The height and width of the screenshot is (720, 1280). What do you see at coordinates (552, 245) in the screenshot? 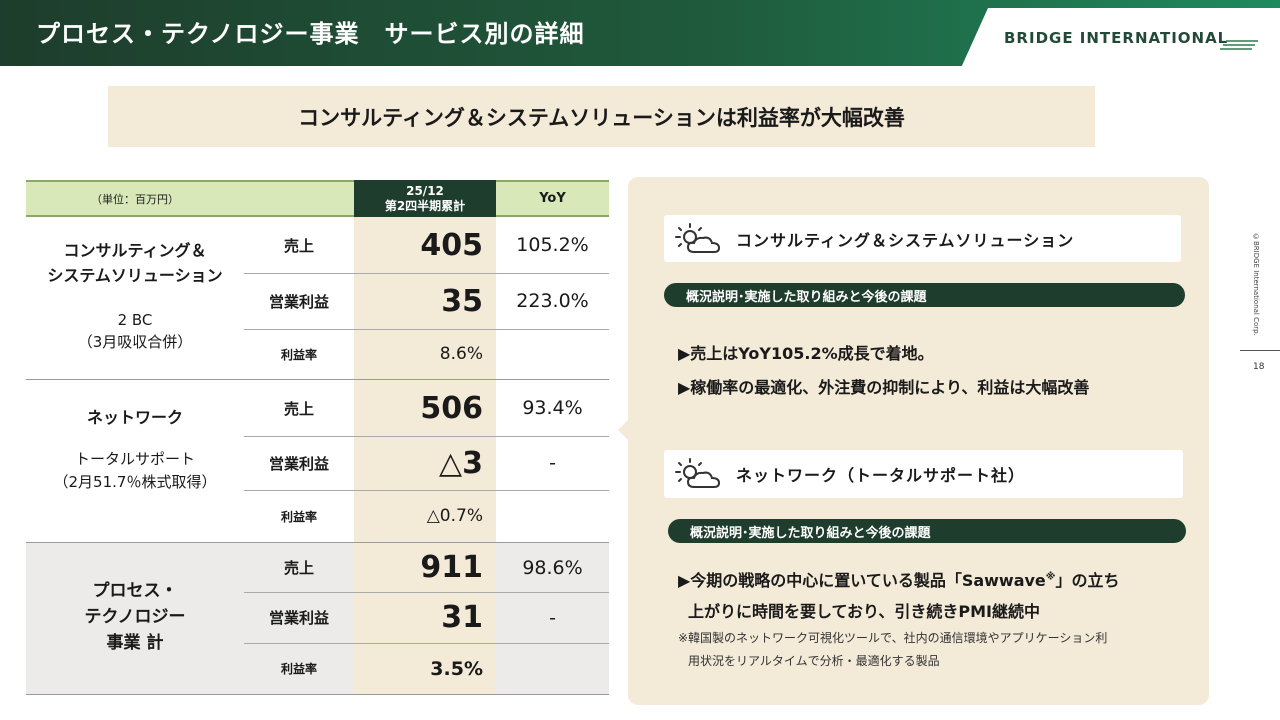
I see `yoy-value: 105.2%` at bounding box center [552, 245].